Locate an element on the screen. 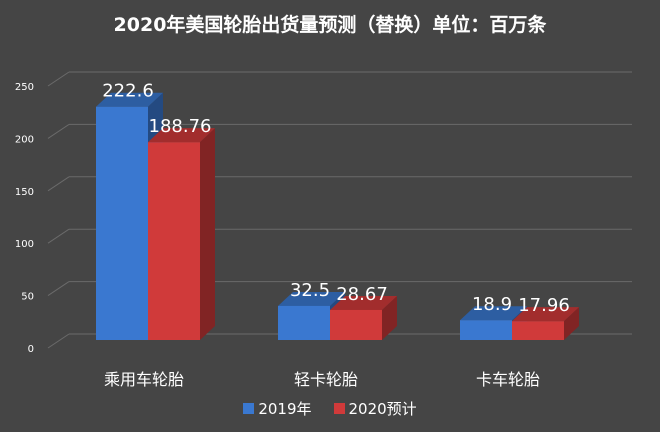  legend-item-2019: 2019年 is located at coordinates (277, 408).